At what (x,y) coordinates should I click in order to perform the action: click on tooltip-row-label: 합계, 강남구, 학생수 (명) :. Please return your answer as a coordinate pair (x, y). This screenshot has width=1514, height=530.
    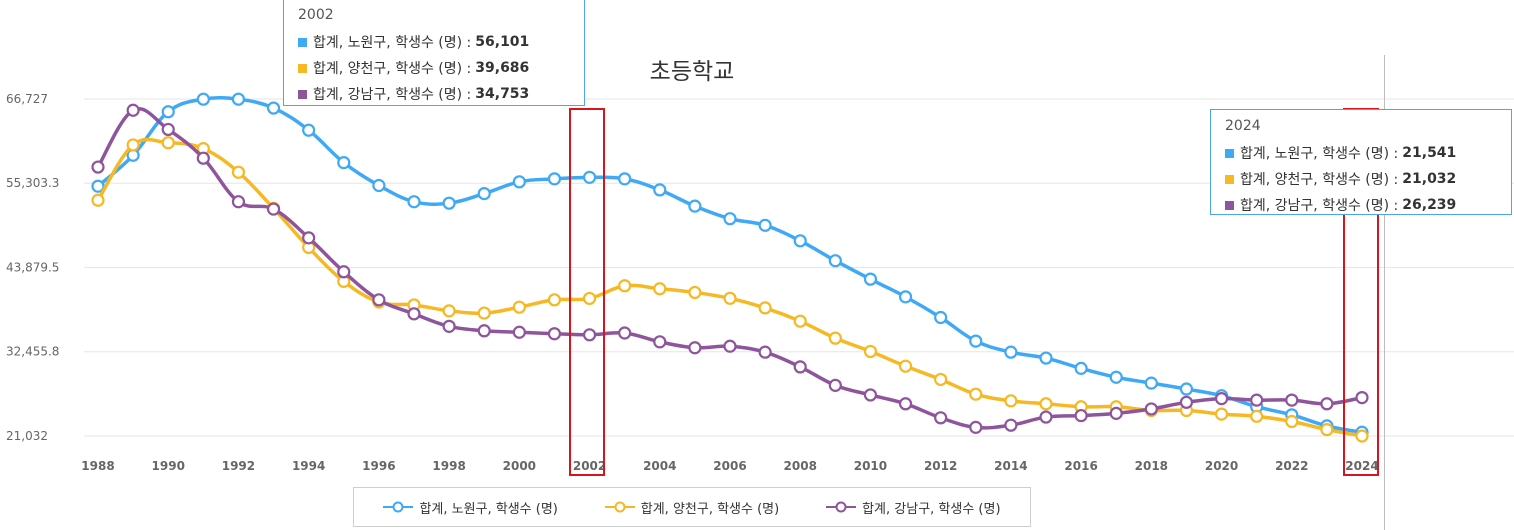
    Looking at the image, I should click on (392, 95).